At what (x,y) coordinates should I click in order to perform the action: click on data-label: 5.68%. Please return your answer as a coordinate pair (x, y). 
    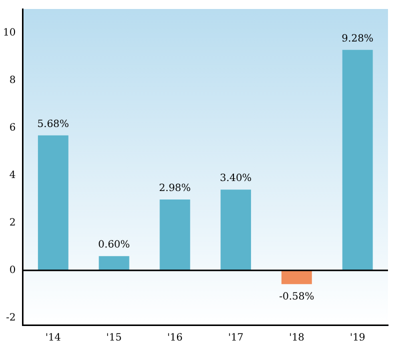
    Looking at the image, I should click on (53, 124).